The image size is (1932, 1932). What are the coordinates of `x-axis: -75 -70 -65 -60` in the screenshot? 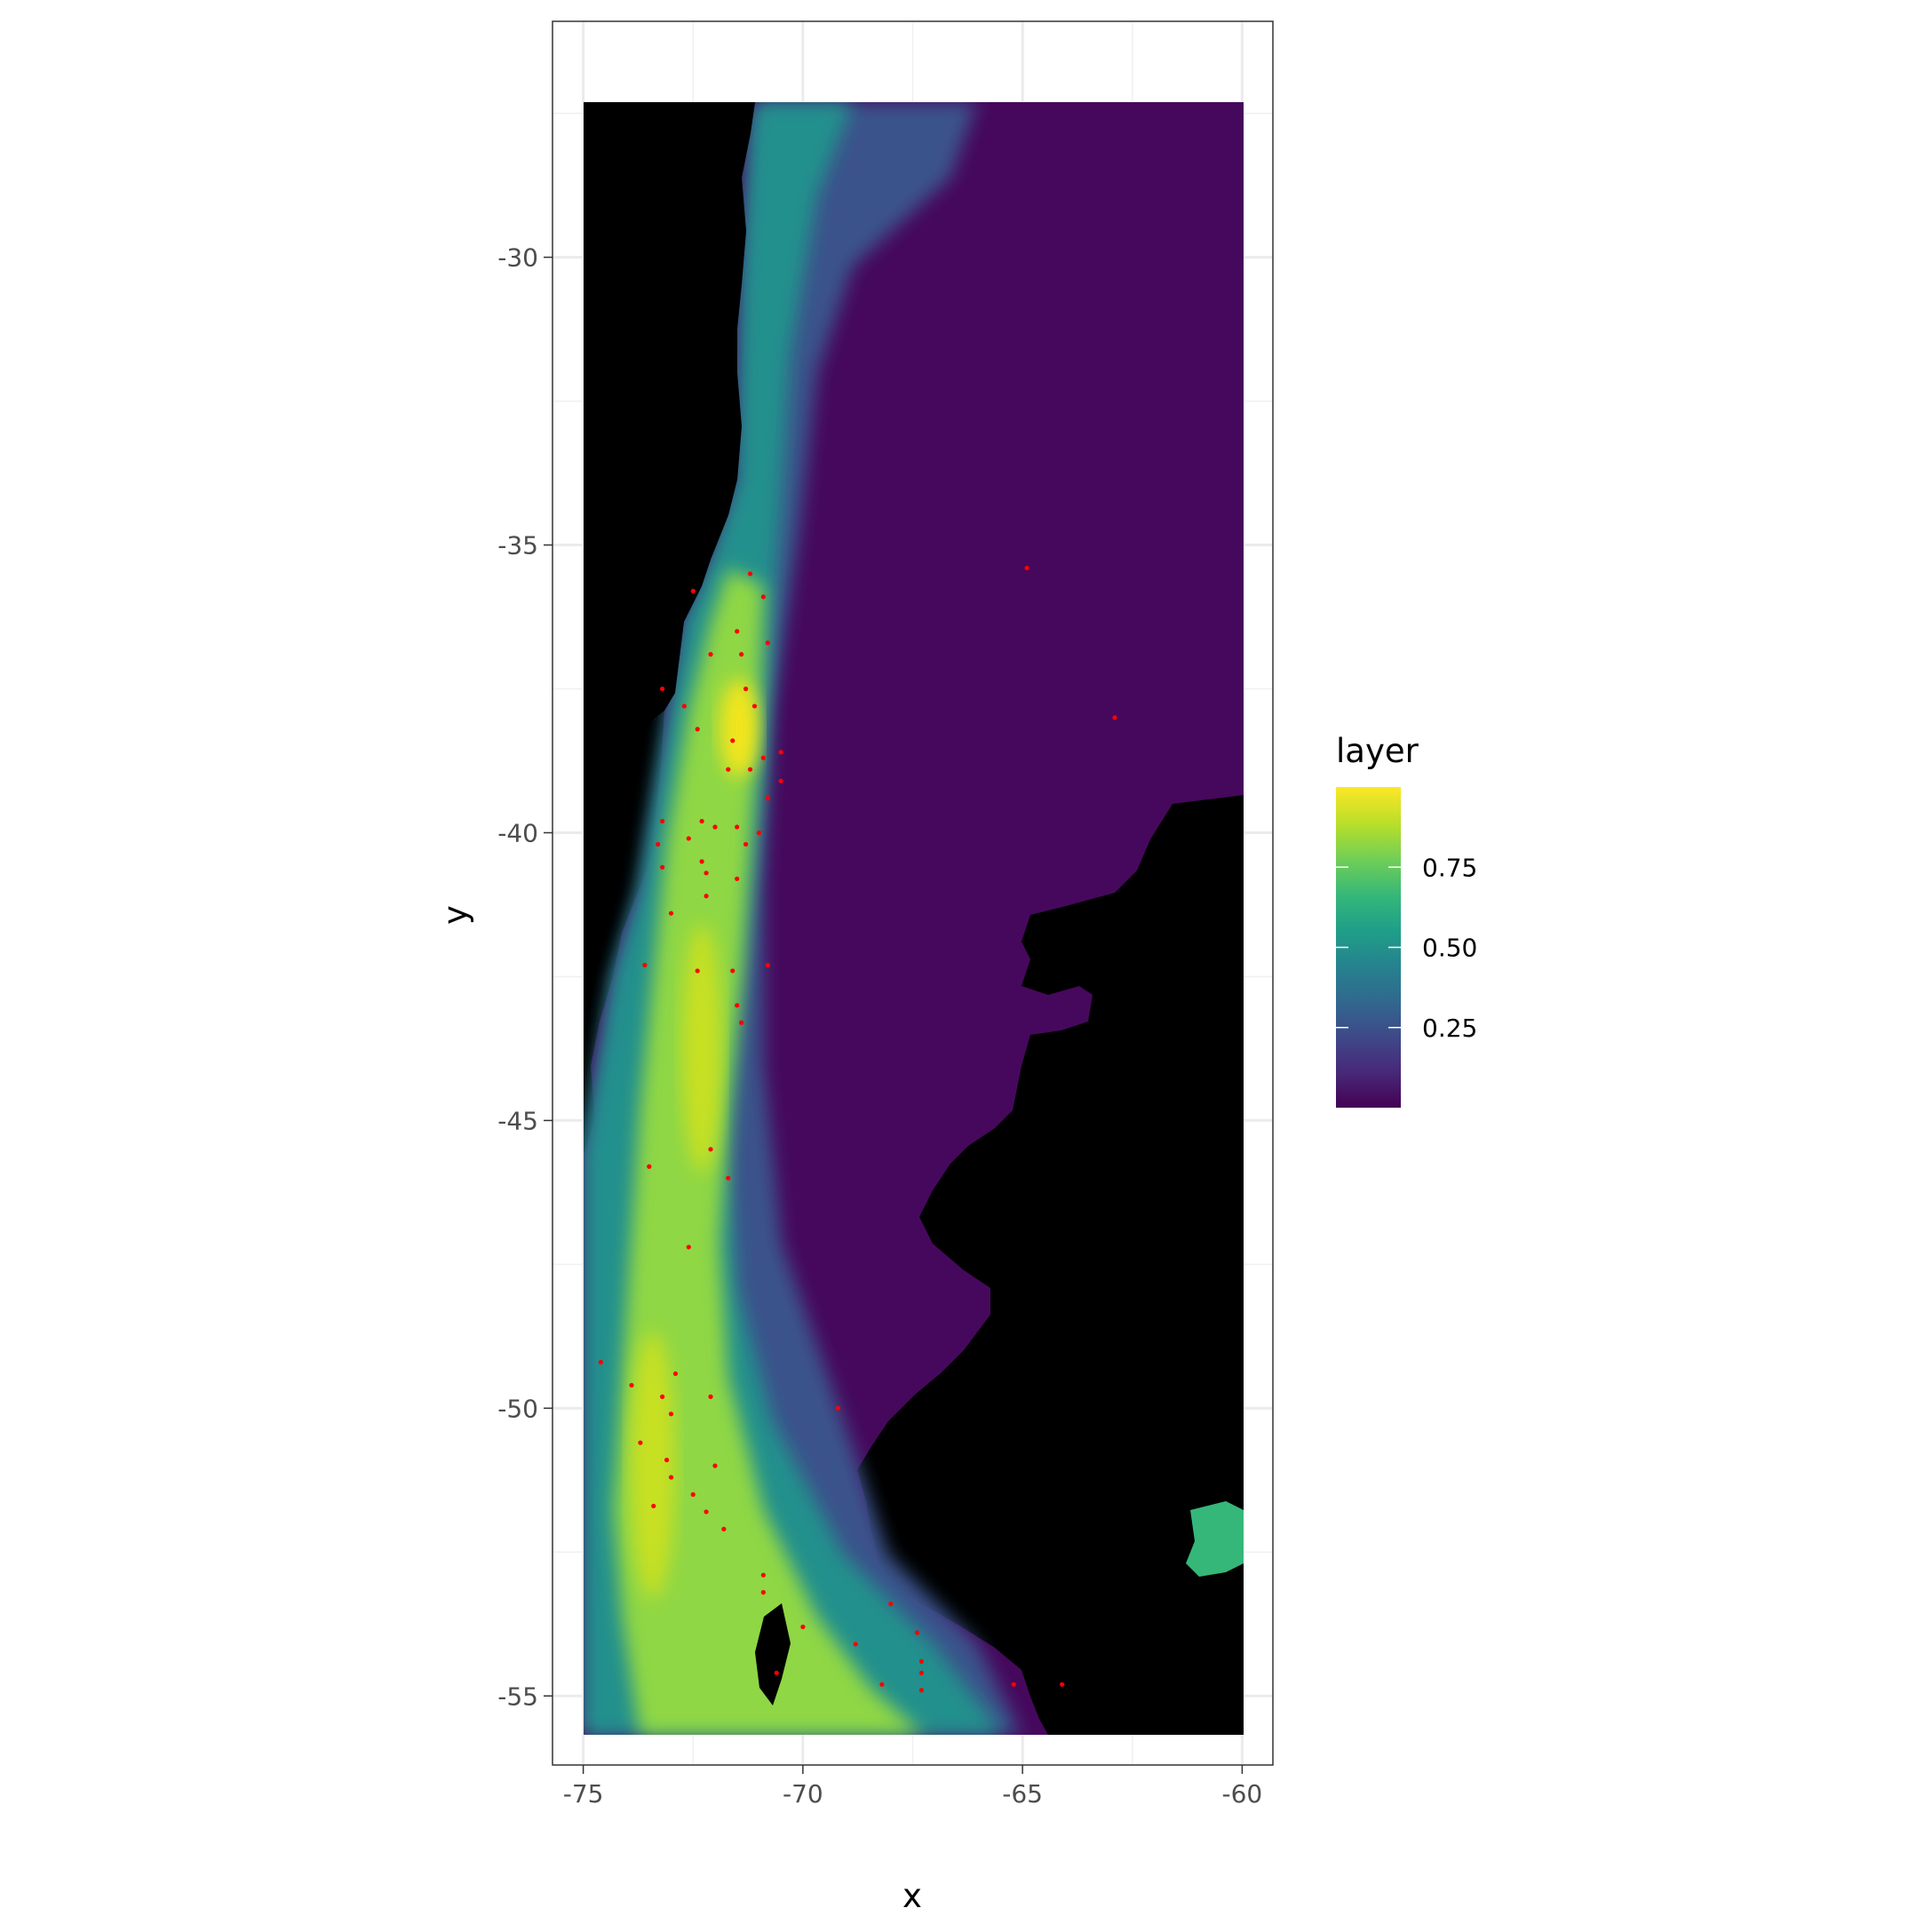 It's located at (913, 1787).